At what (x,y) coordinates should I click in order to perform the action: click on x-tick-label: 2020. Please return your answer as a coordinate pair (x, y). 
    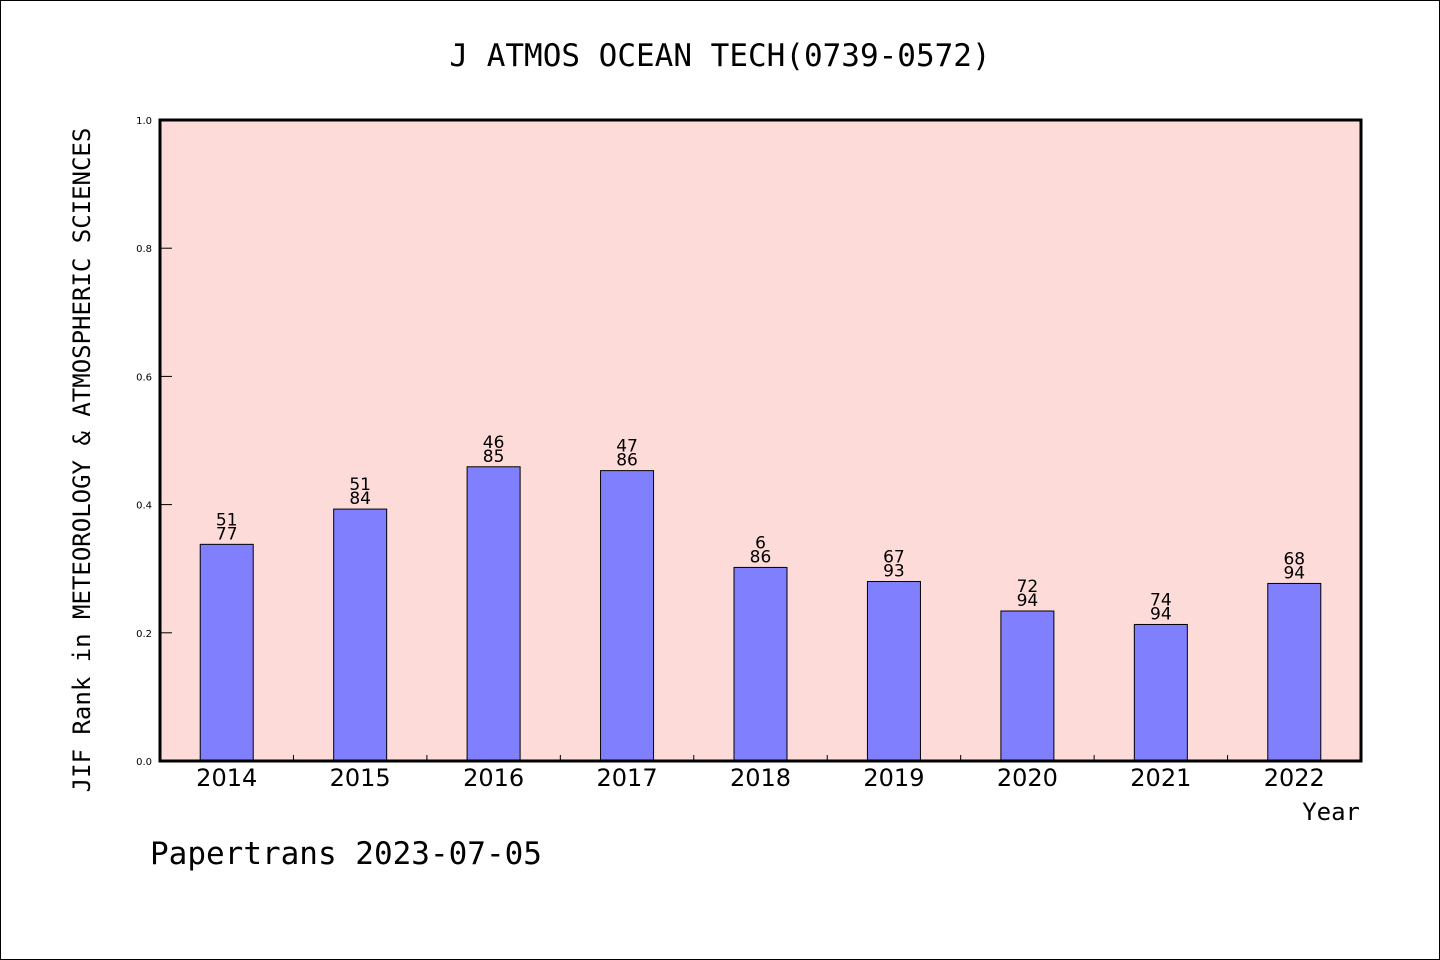
    Looking at the image, I should click on (1027, 778).